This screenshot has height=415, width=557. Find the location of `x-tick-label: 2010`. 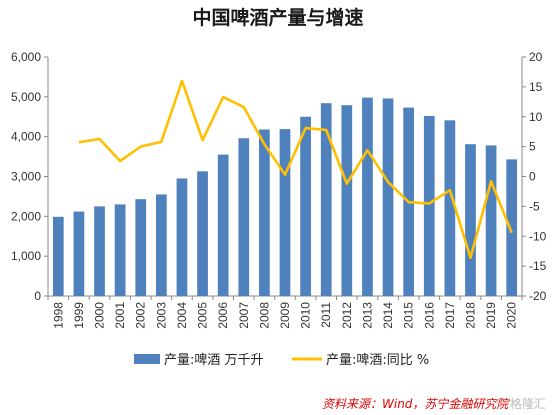

x-tick-label: 2010 is located at coordinates (306, 315).